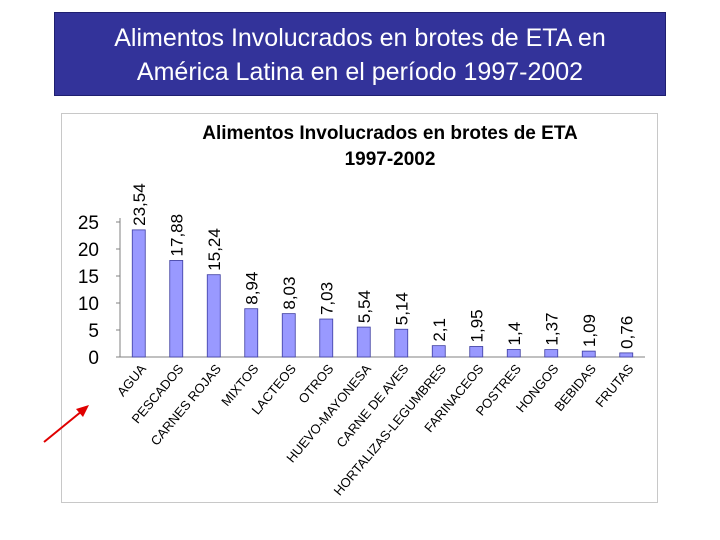 The image size is (720, 540). Describe the element at coordinates (390, 133) in the screenshot. I see `chart-title-line-1: Alimentos Involucrados en brotes de ETA` at that location.